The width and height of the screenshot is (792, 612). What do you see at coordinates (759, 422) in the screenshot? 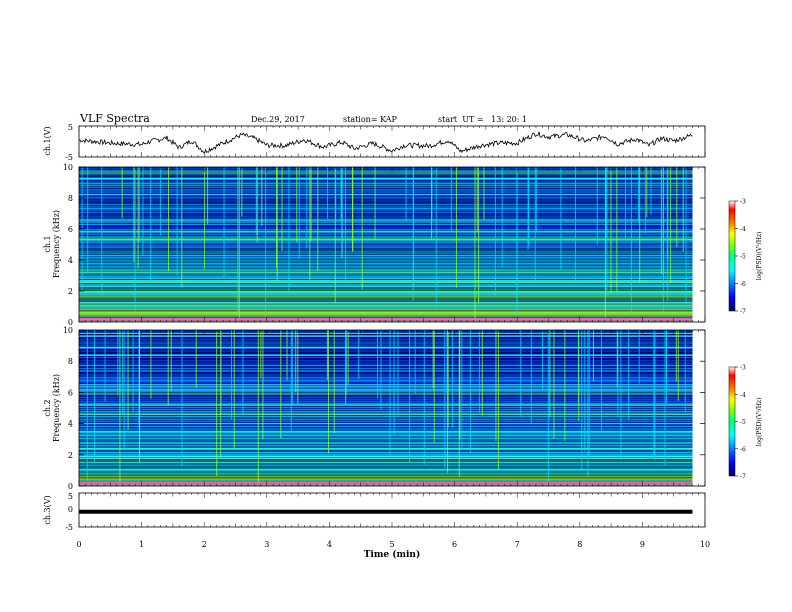
I see `ch2-colorbar-label: log(PSD)(V²/Hz)` at bounding box center [759, 422].